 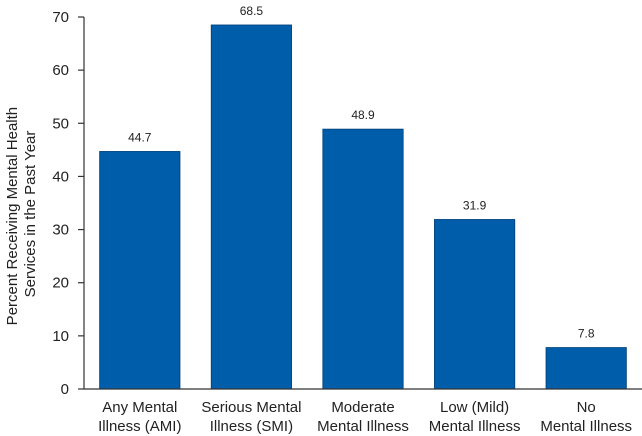 What do you see at coordinates (60, 70) in the screenshot?
I see `y-tick-label-60: 60` at bounding box center [60, 70].